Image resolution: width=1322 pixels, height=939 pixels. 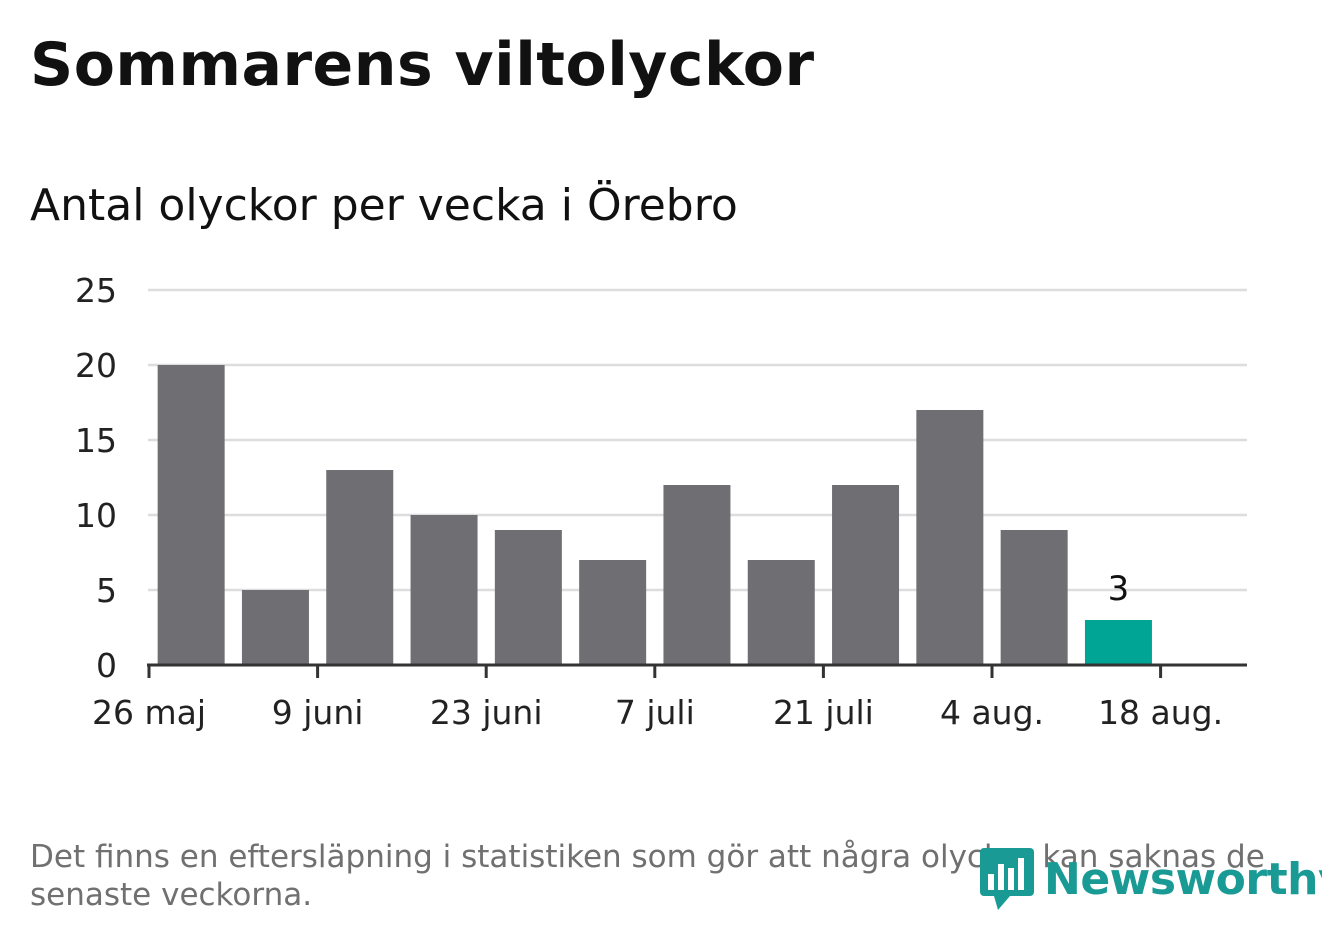 I want to click on y-tick-label: 25, so click(x=96, y=290).